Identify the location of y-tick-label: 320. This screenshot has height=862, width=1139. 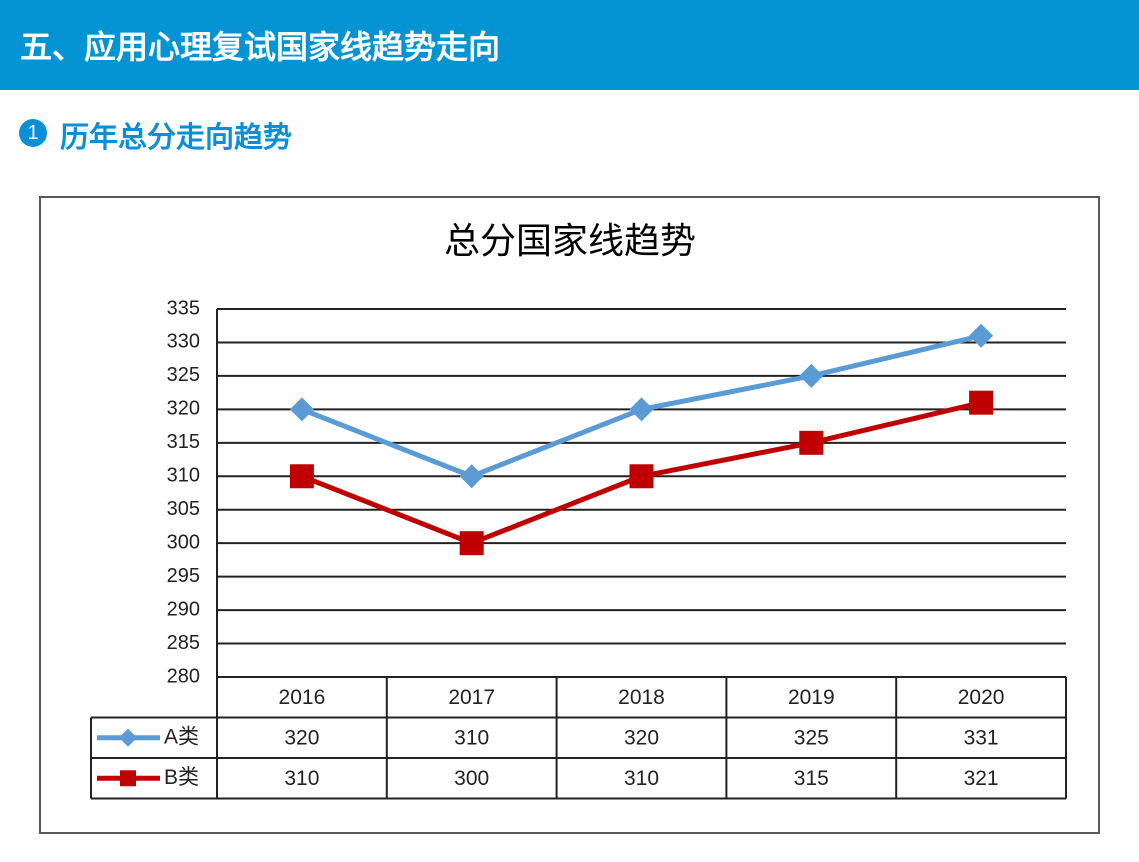
(183, 409).